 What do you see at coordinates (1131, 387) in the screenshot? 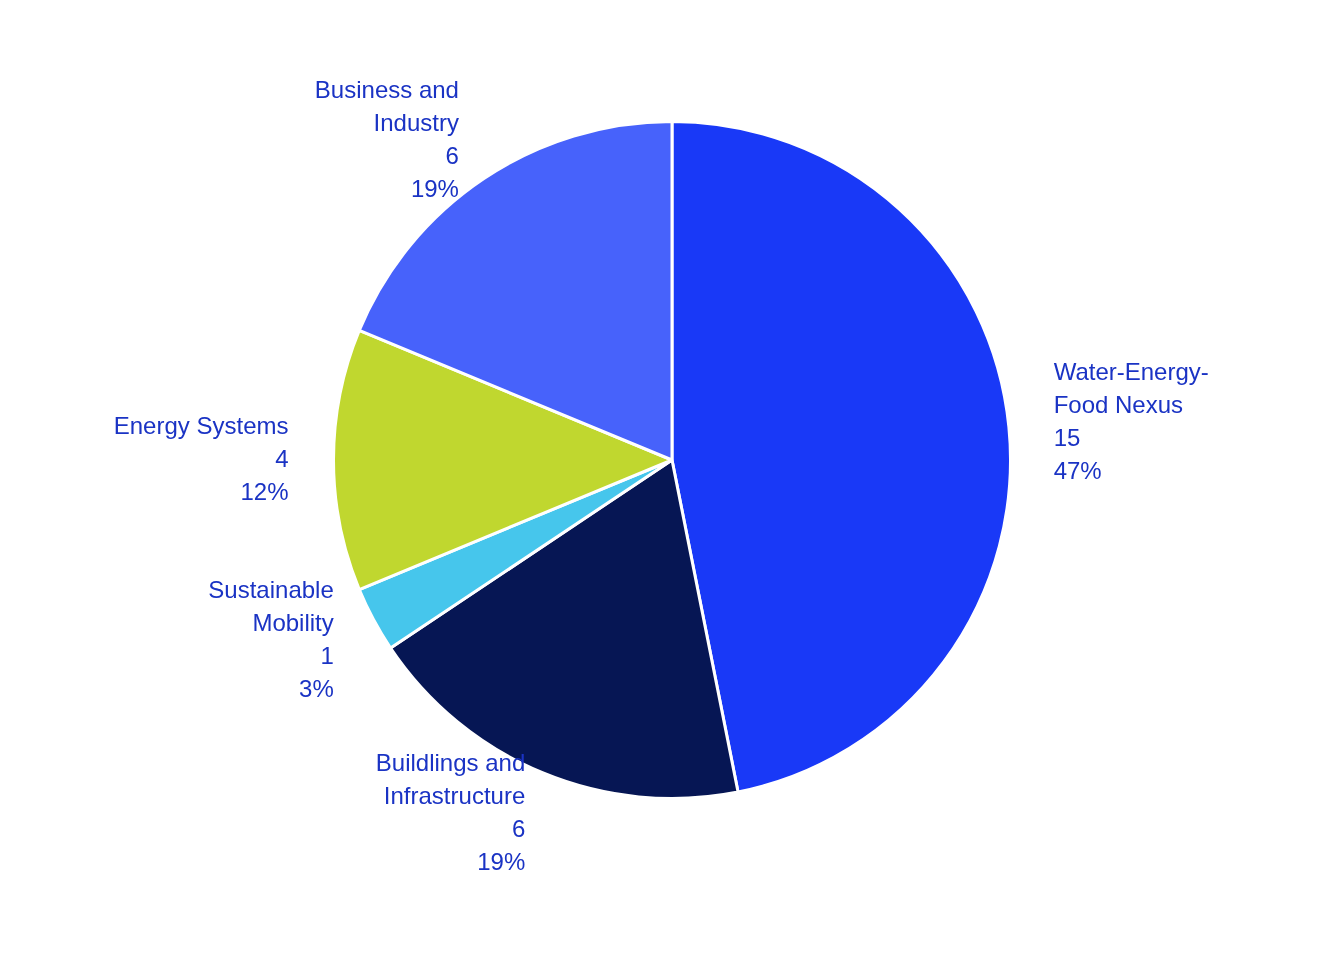
I see `slice-label: Water-Energy-Food Nexus` at bounding box center [1131, 387].